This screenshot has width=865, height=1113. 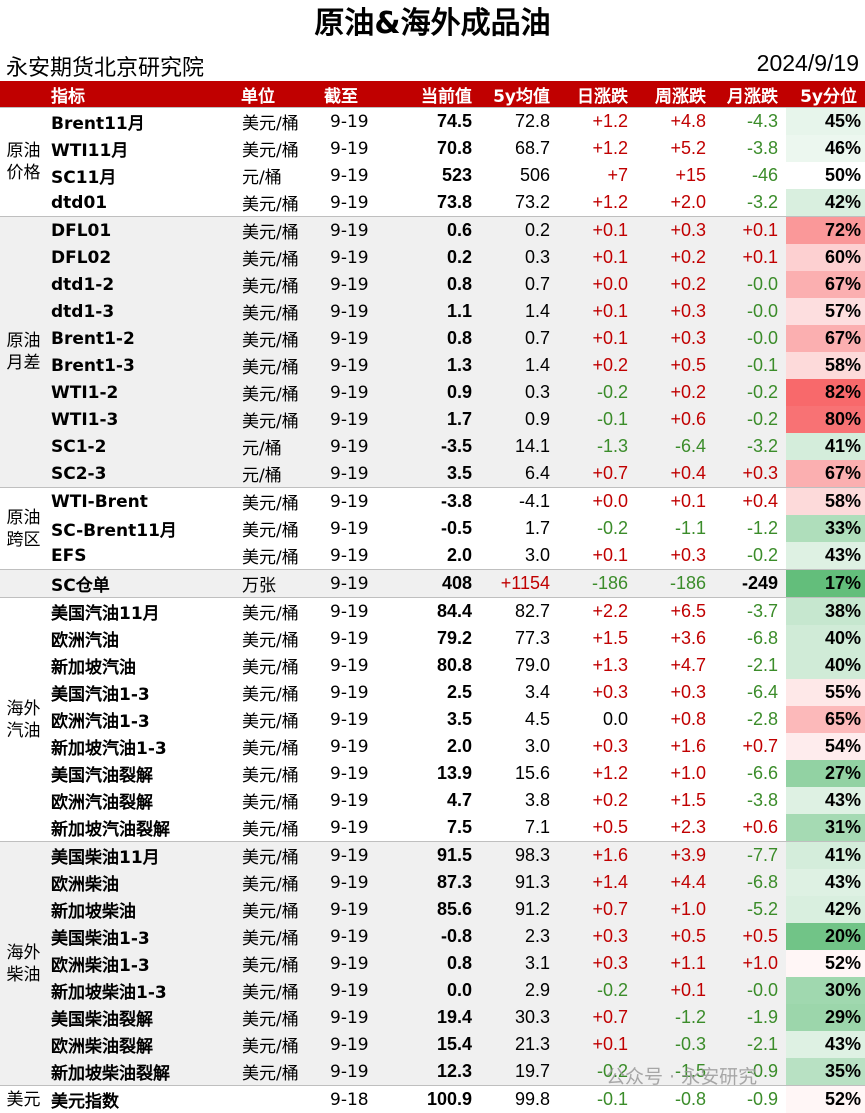 I want to click on five-year-percentile: 57%, so click(x=825, y=311).